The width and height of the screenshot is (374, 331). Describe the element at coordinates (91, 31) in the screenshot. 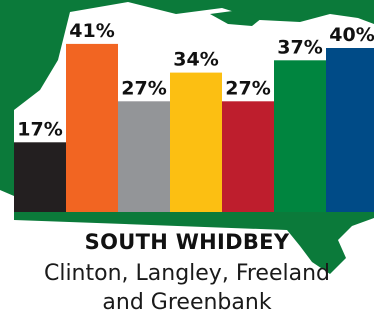

I see `bar-value-label-2: 41%` at that location.